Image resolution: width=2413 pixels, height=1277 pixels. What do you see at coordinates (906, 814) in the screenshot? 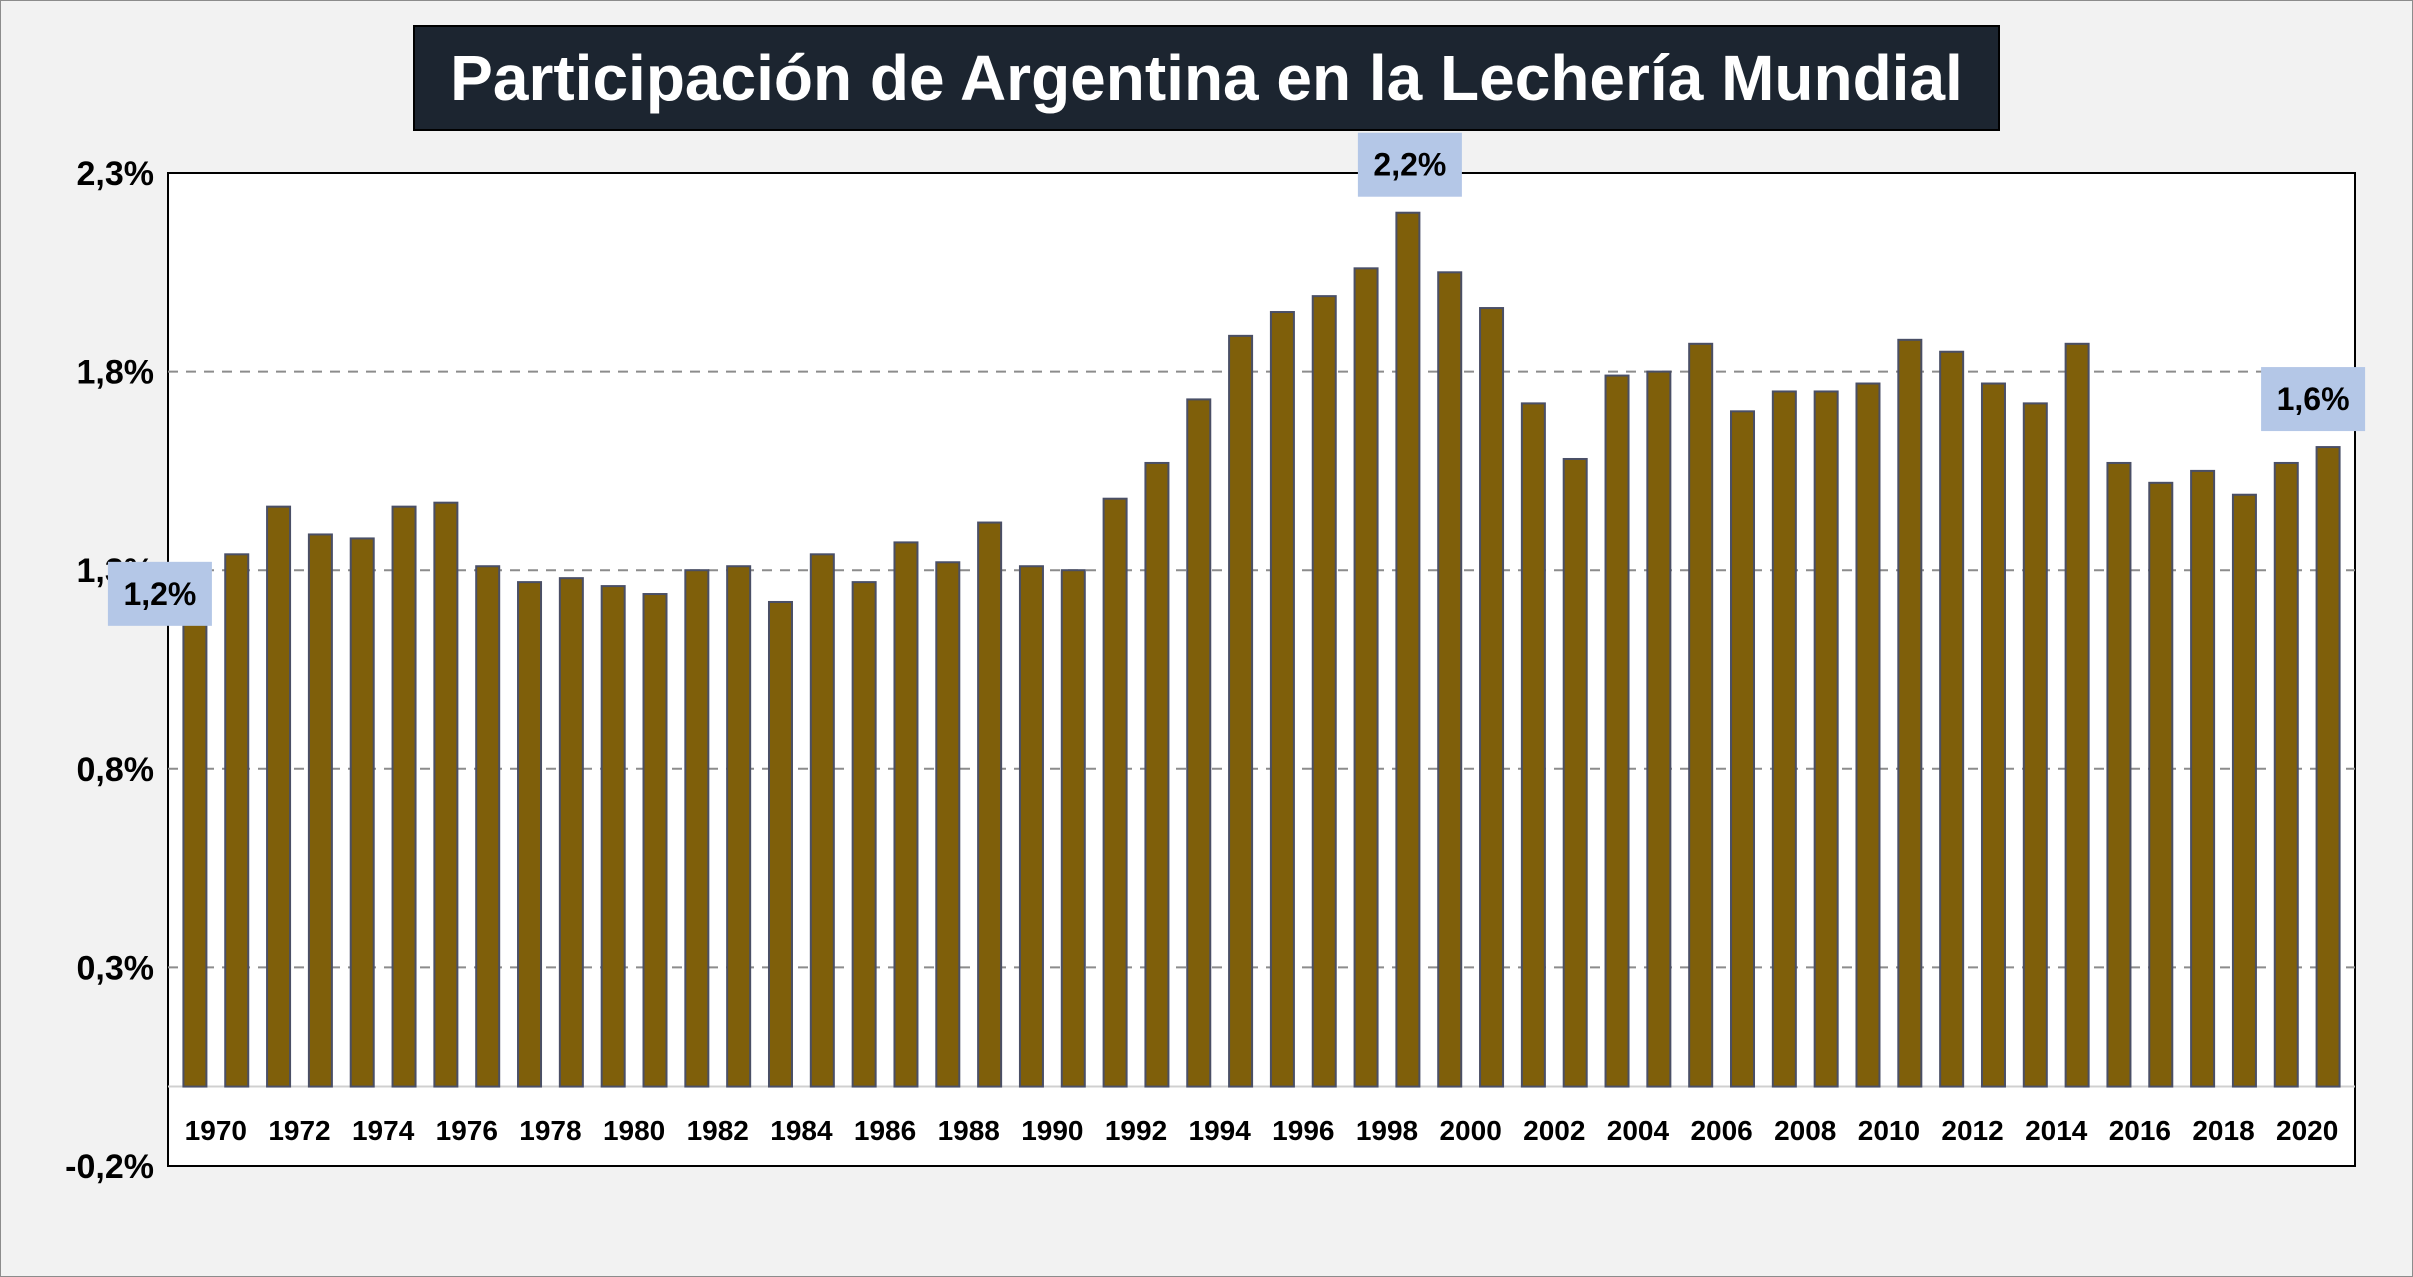
I see `bar-1987` at bounding box center [906, 814].